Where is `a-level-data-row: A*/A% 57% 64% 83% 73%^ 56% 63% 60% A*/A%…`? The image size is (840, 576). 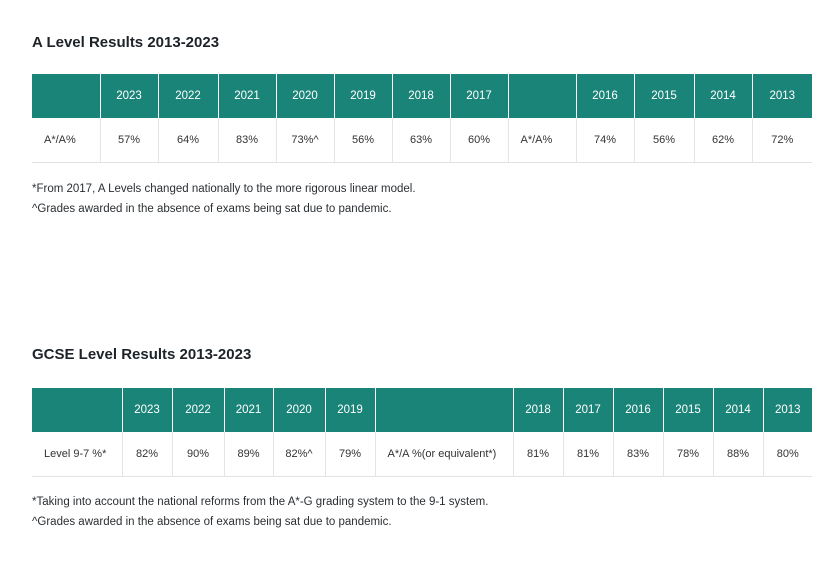
a-level-data-row: A*/A% 57% 64% 83% 73%^ 56% 63% 60% A*/A%… is located at coordinates (422, 140).